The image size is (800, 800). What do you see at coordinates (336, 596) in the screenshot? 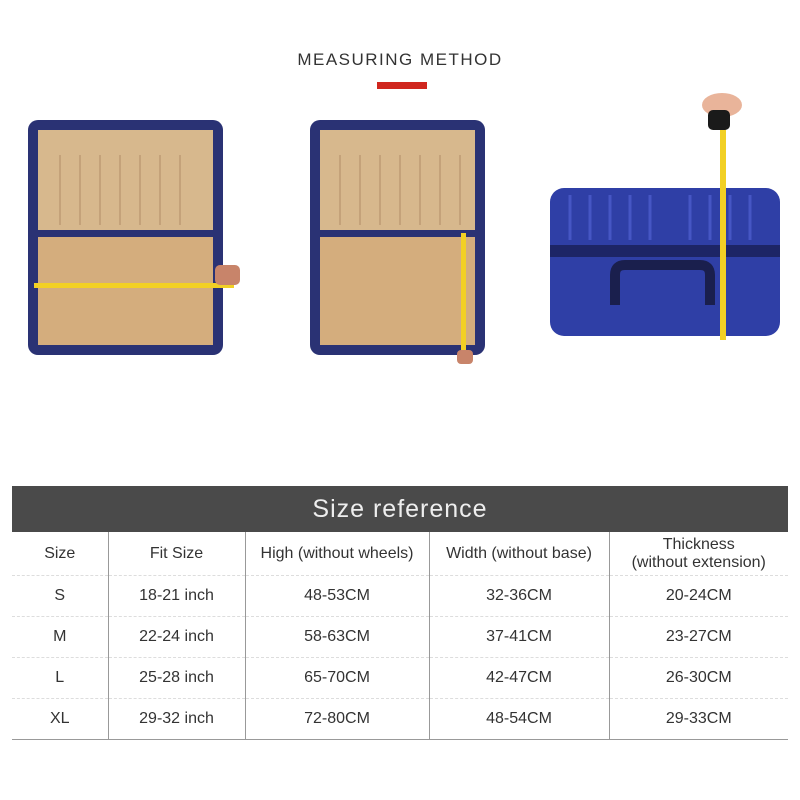
I see `cell: 48-53CM` at bounding box center [336, 596].